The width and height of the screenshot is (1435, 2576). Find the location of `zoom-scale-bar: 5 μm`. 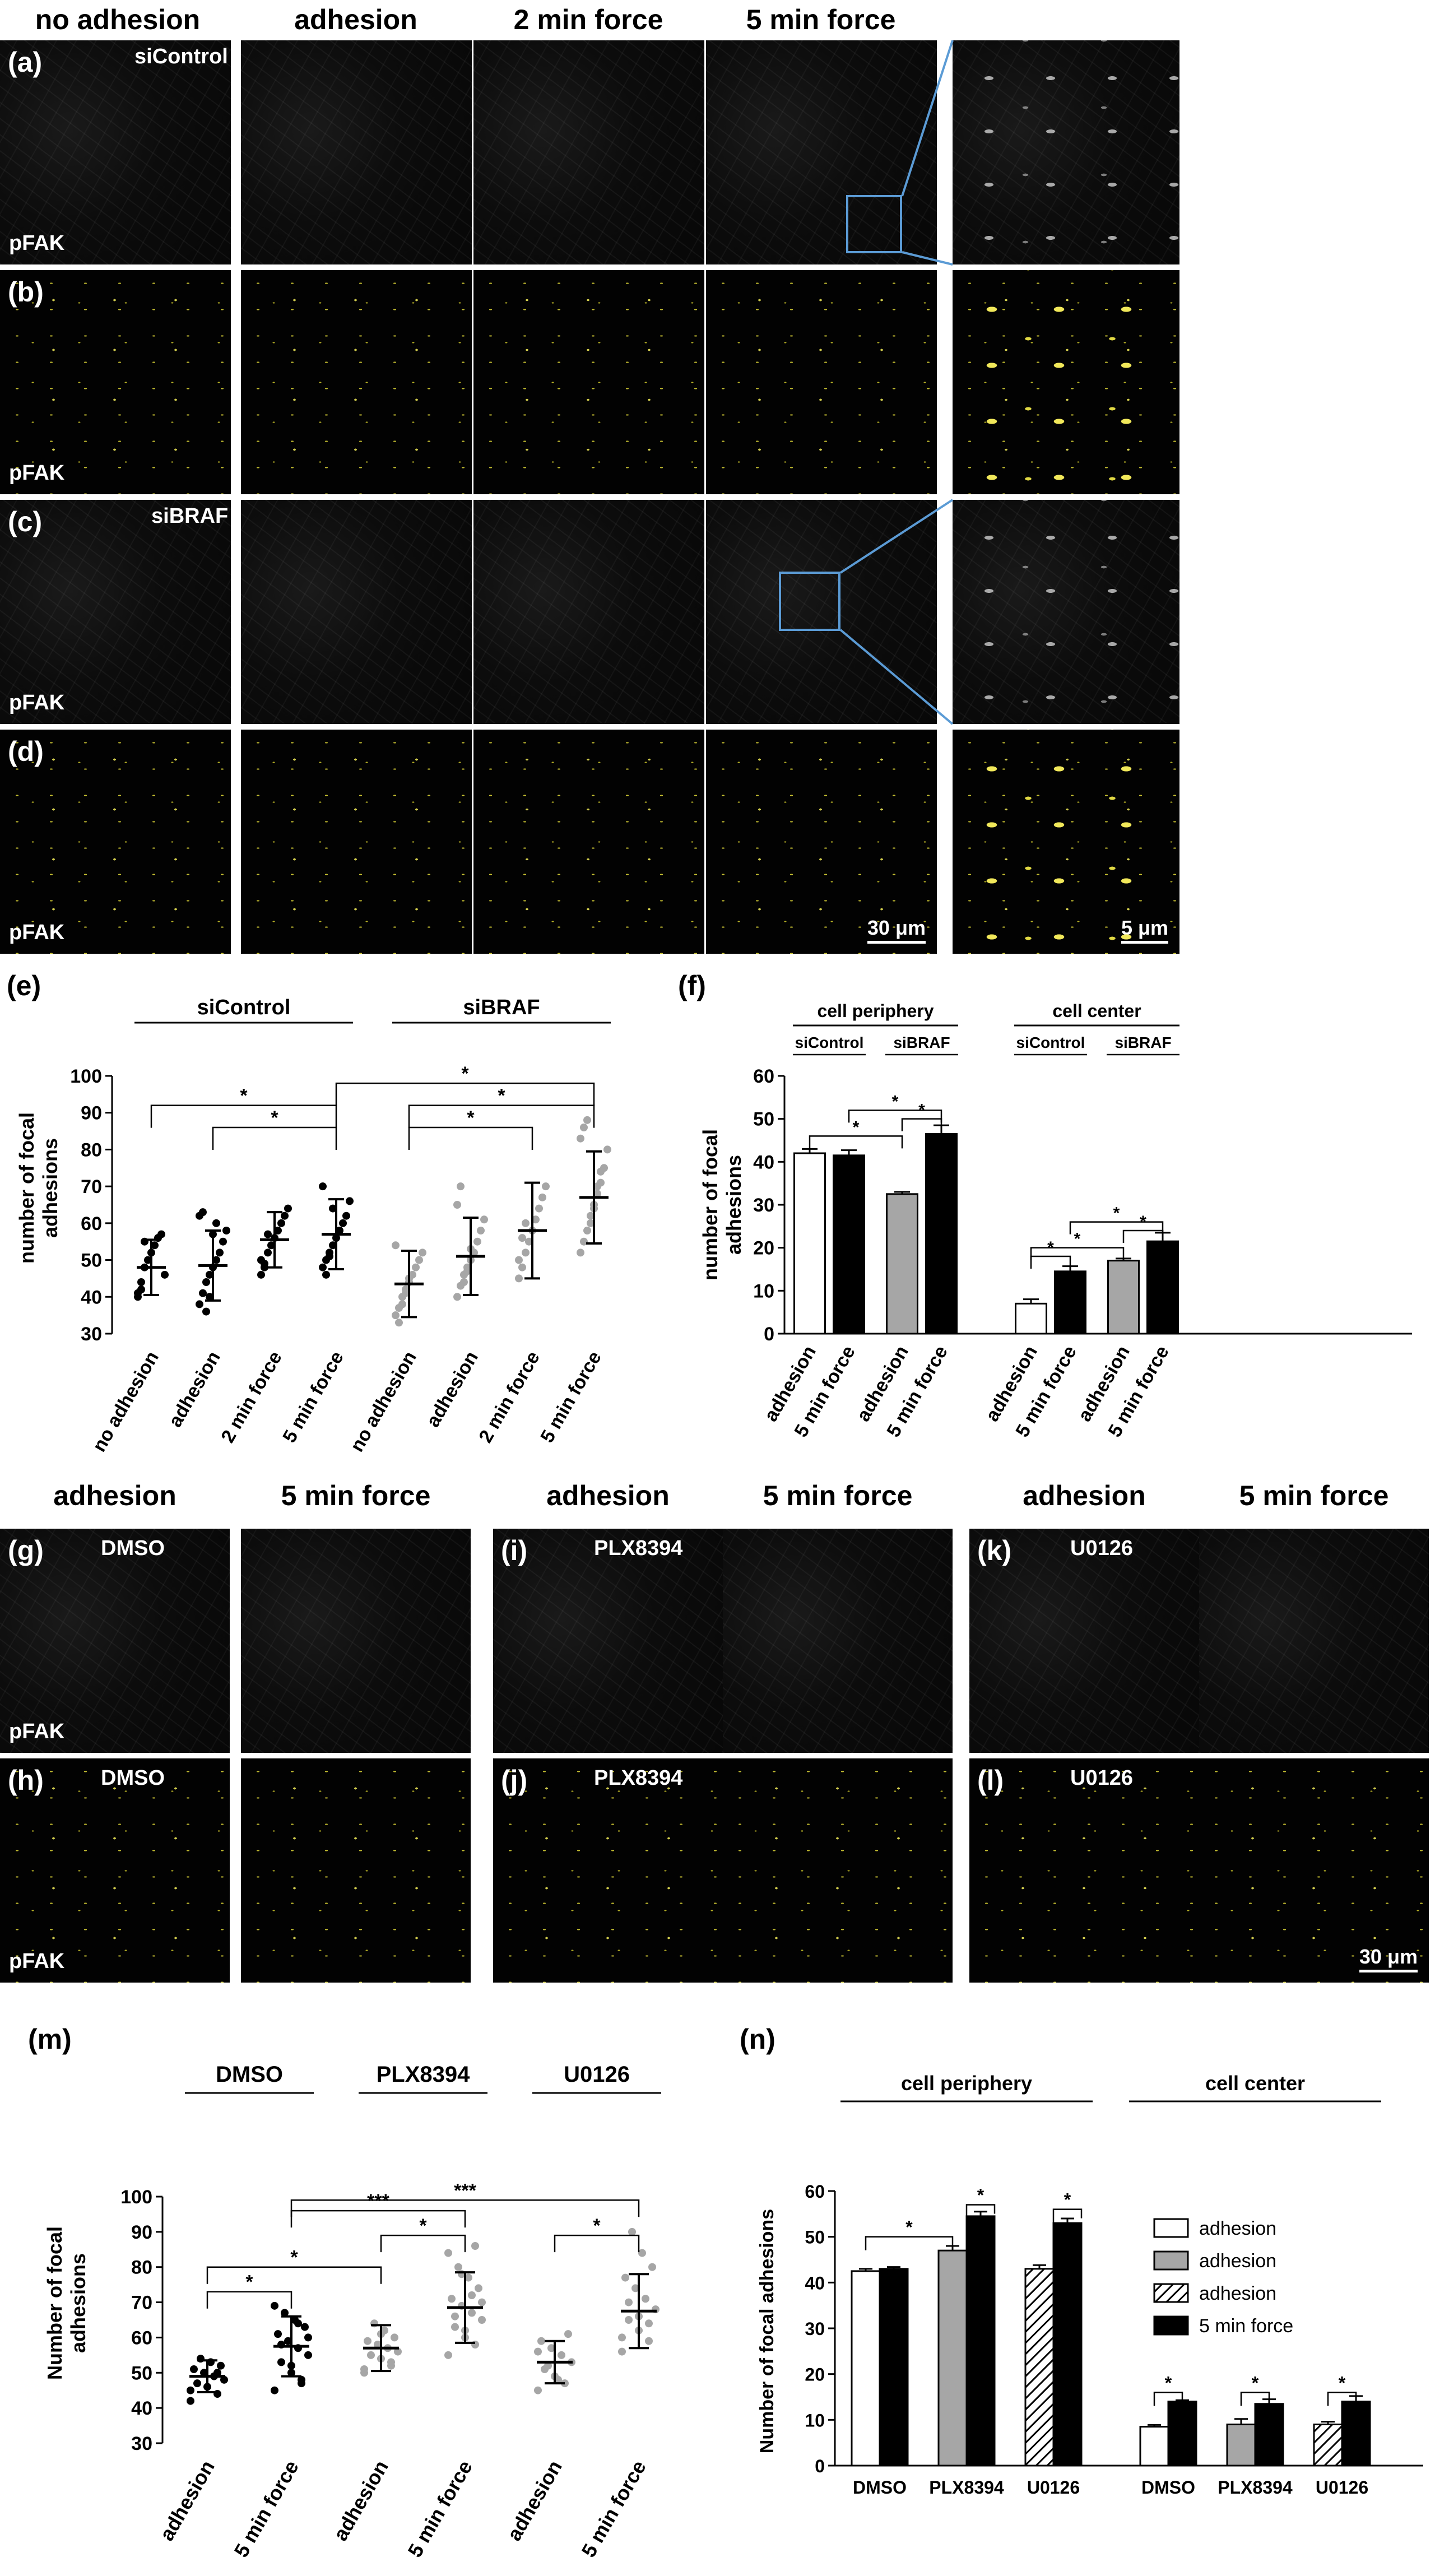

zoom-scale-bar: 5 μm is located at coordinates (1144, 930).